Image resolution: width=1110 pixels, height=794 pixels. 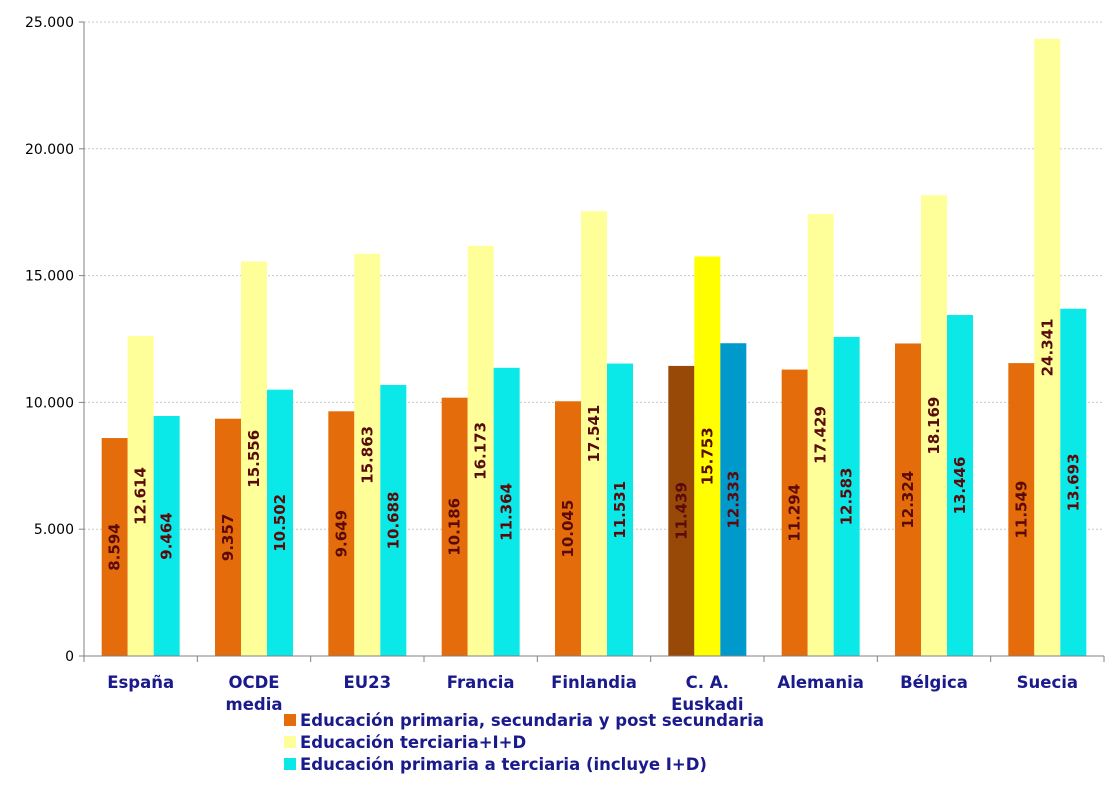 I want to click on data-label: 11.294, so click(x=795, y=513).